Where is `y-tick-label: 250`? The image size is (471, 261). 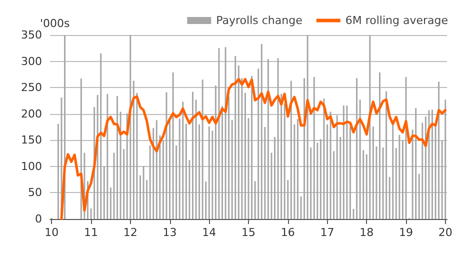
y-tick-label: 250 is located at coordinates (31, 87).